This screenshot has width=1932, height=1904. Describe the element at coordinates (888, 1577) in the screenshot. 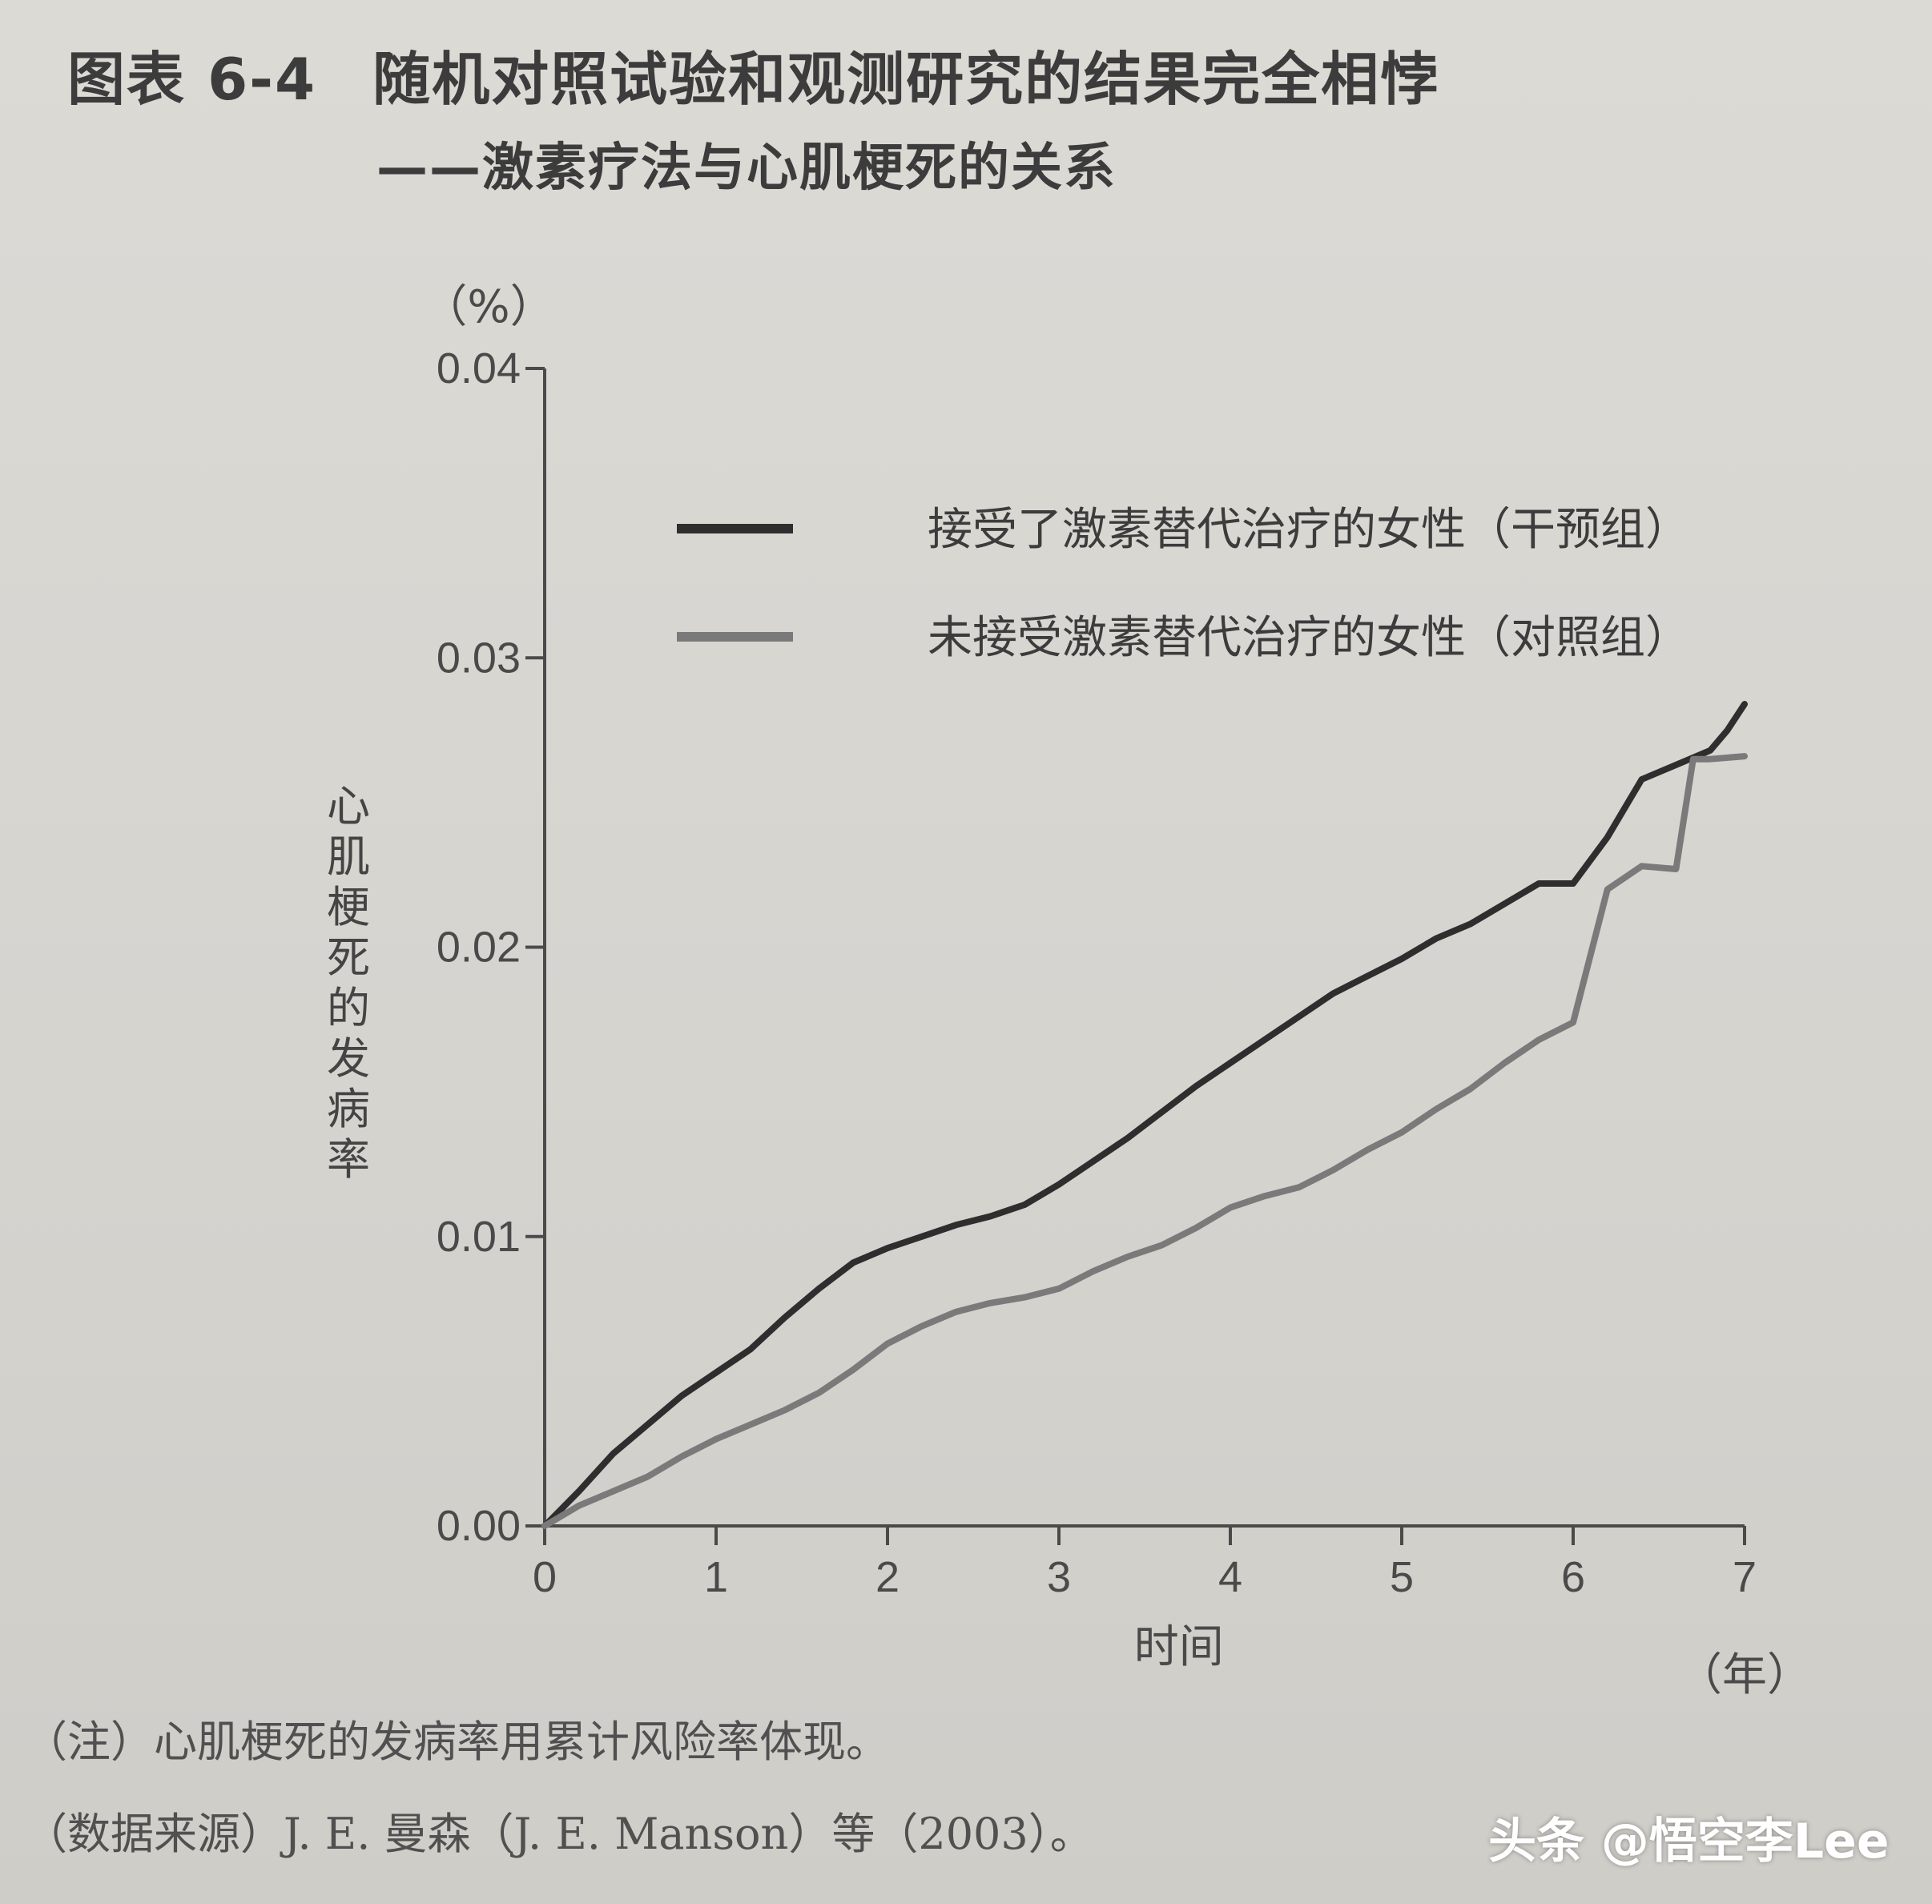

I see `x-tick-label: 2` at that location.